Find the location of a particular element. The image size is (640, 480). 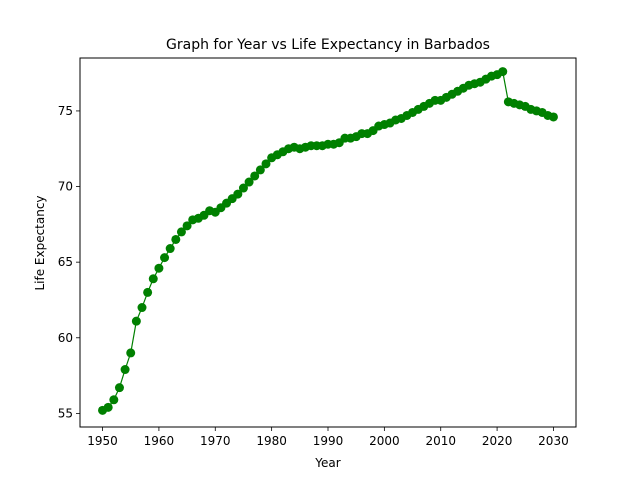

y-tick-label: 65 is located at coordinates (65, 262).